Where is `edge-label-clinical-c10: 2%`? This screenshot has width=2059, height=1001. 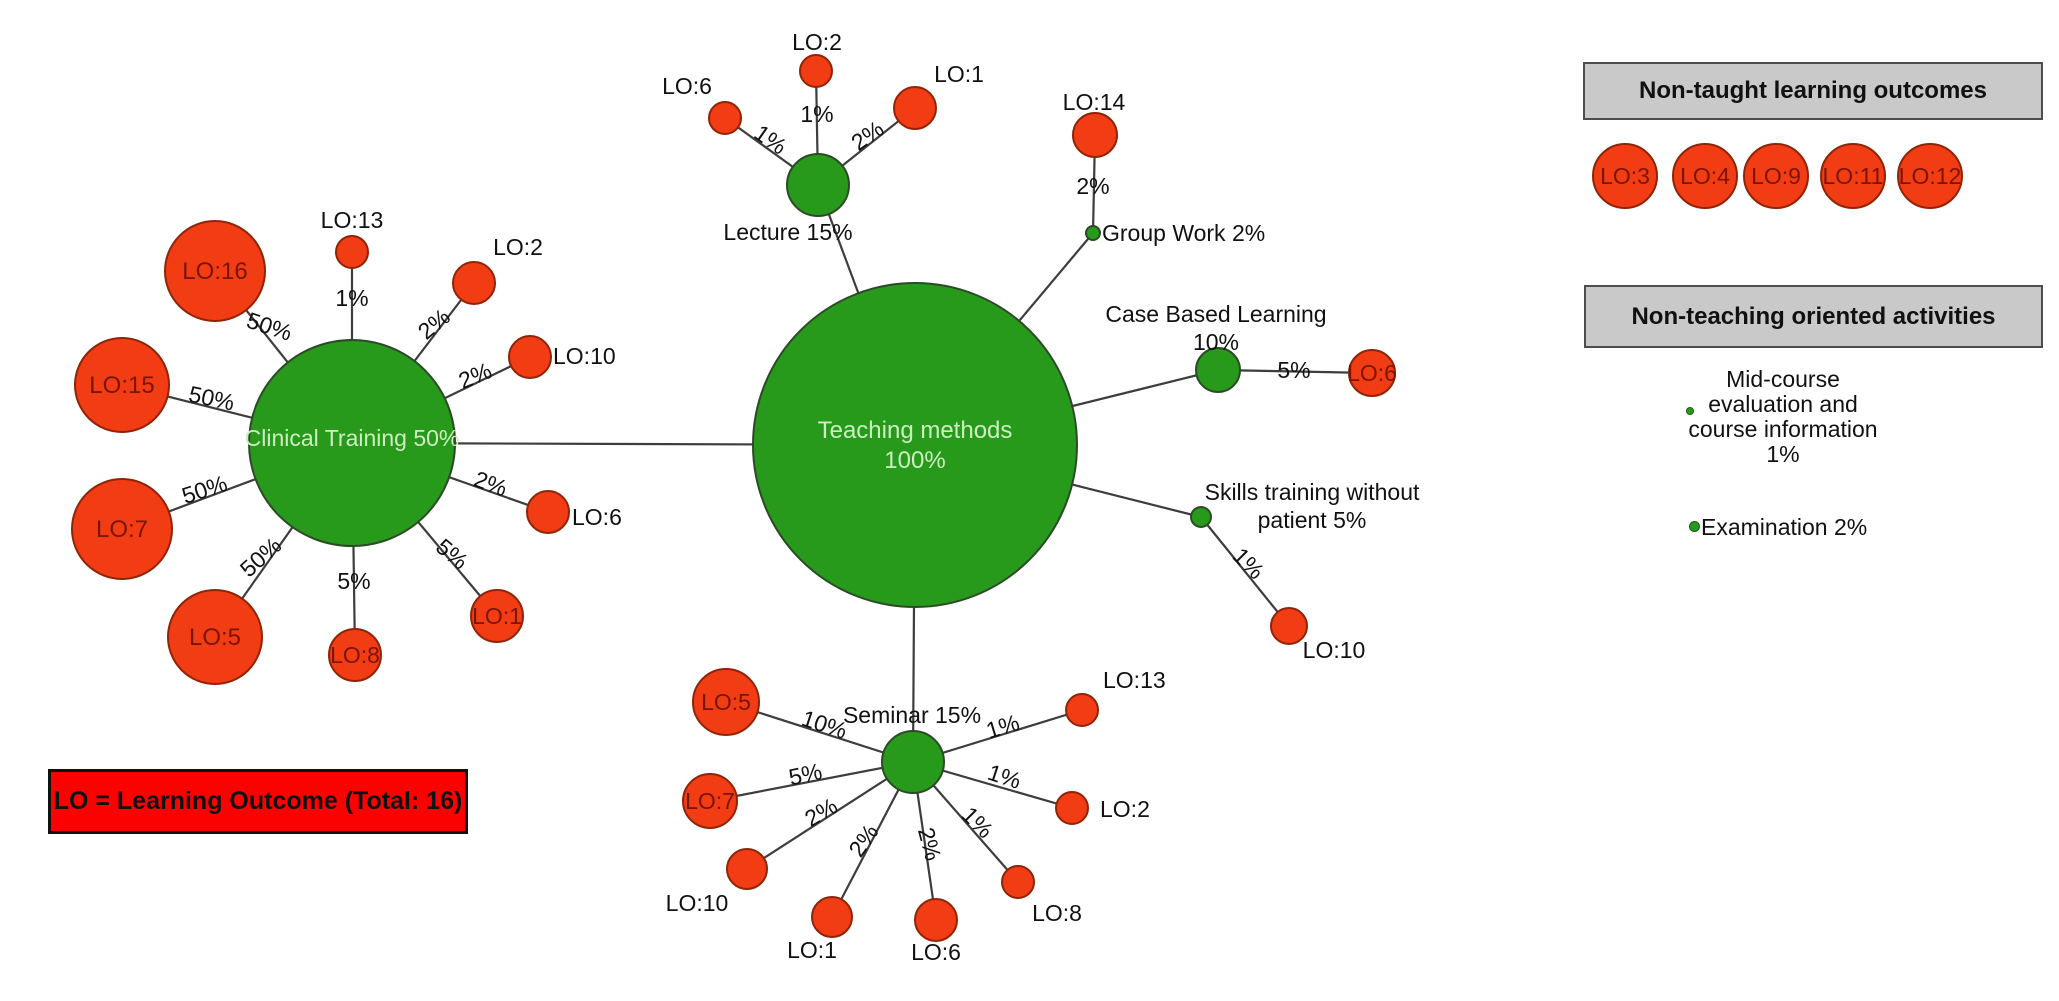 edge-label-clinical-c10: 2% is located at coordinates (475, 375).